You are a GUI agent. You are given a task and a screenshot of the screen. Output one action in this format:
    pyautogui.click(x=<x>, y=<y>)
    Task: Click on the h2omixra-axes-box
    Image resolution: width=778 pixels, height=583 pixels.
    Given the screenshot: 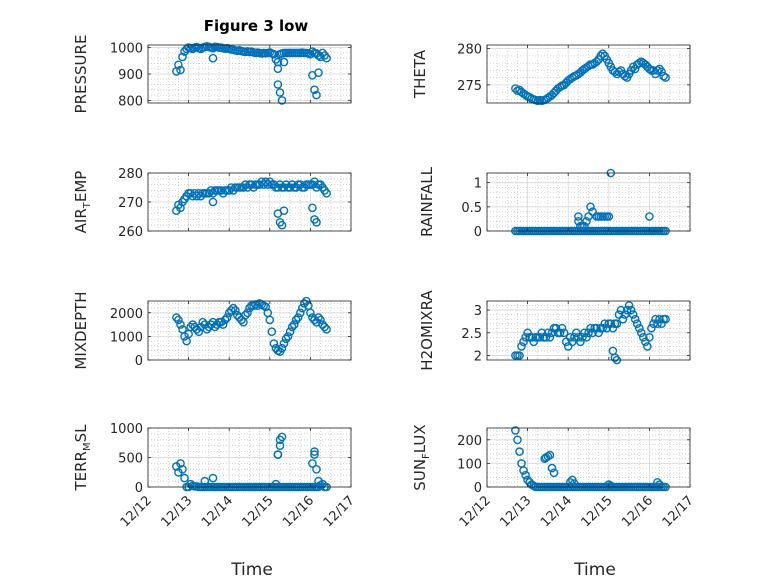 What is the action you would take?
    pyautogui.click(x=588, y=330)
    